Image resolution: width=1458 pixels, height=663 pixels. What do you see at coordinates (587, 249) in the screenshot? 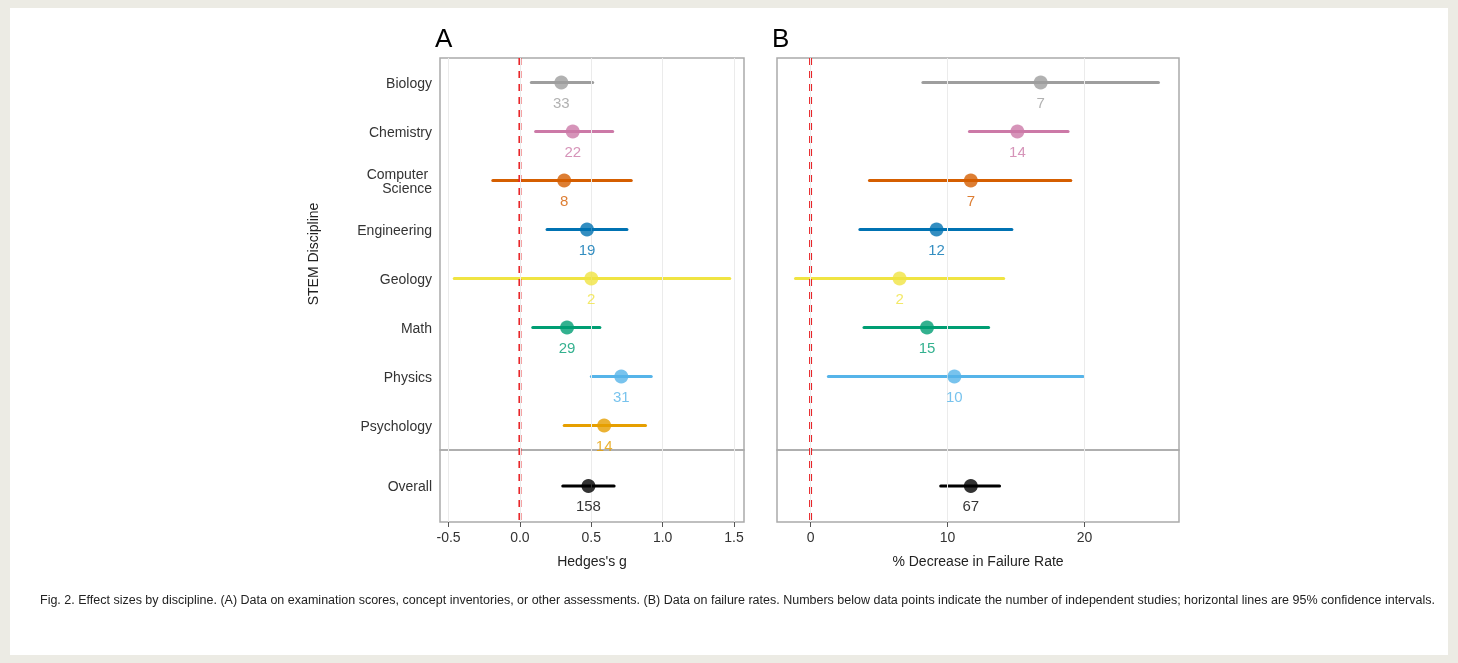
I see `annotation: 19` at bounding box center [587, 249].